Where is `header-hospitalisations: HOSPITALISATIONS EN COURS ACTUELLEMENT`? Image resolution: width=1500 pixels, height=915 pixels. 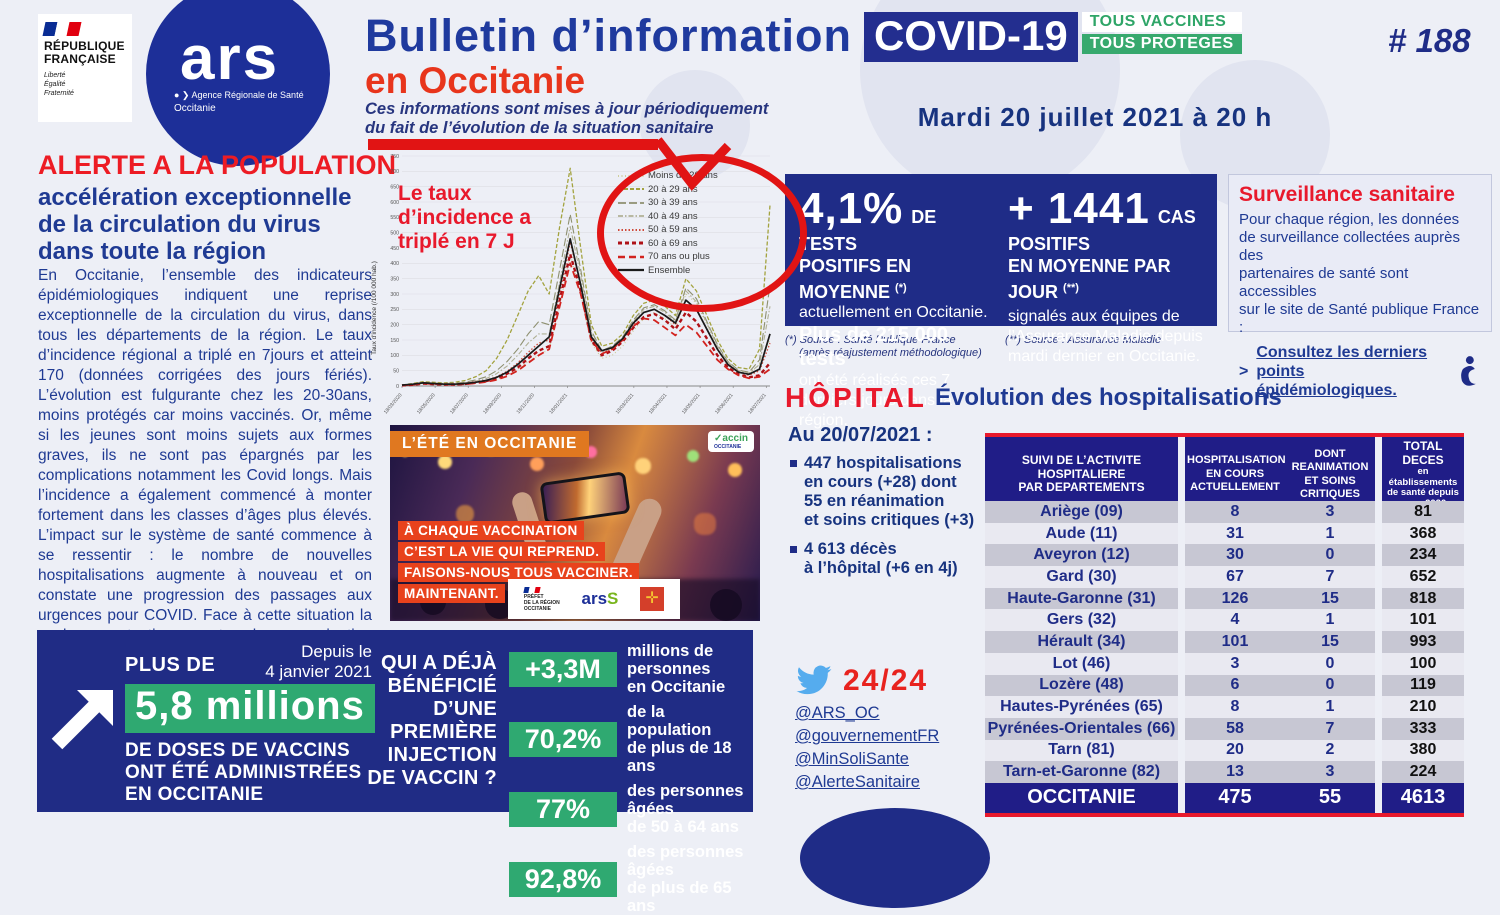
header-hospitalisations: HOSPITALISATIONS EN COURS ACTUELLEMENT is located at coordinates (1239, 474).